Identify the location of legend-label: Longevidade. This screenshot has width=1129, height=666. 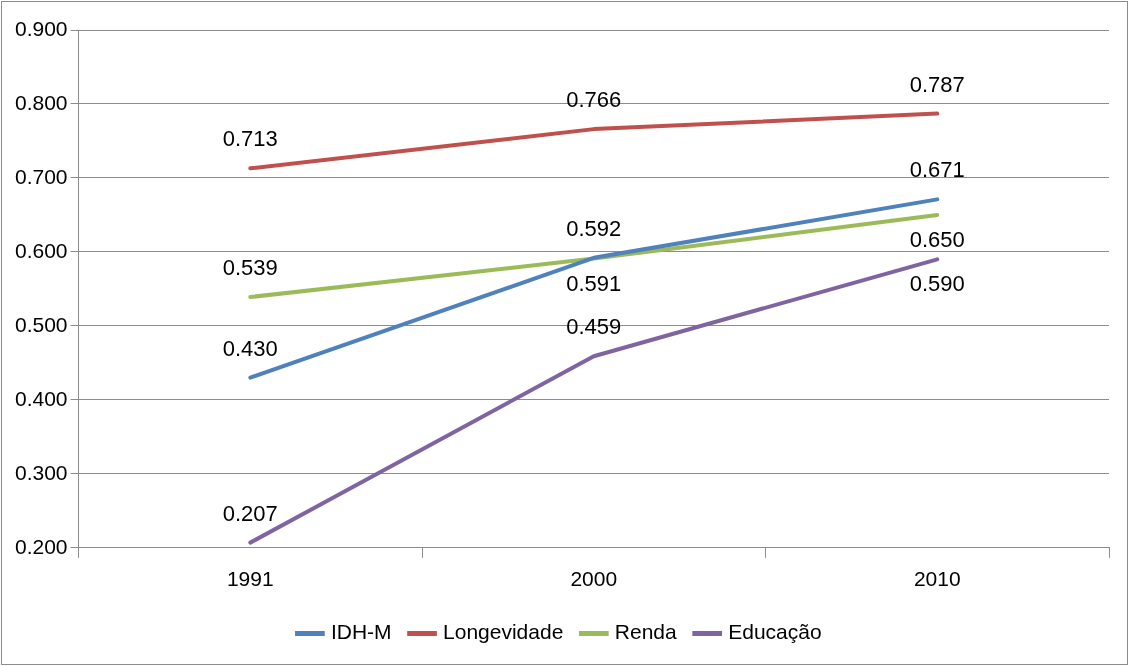
(503, 632).